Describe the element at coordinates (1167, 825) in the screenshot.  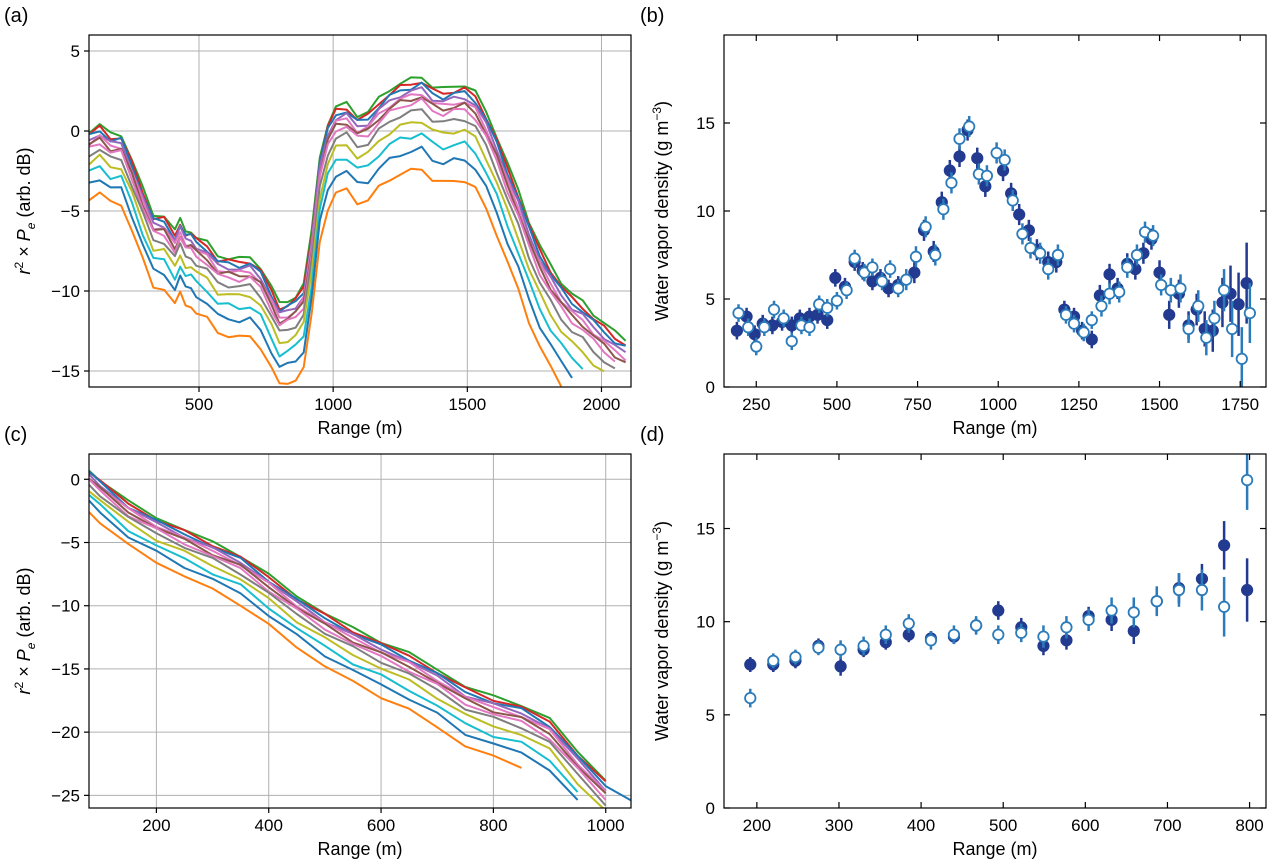
I see `x-tick-label: 700` at that location.